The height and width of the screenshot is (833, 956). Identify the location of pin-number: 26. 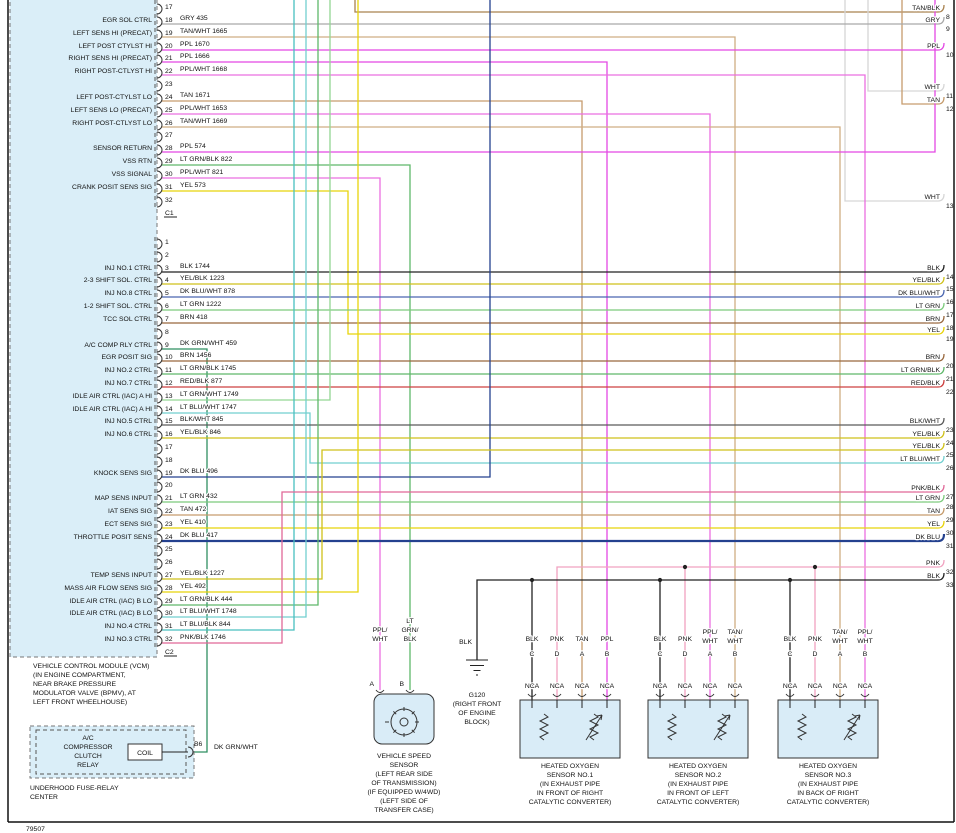
(169, 123).